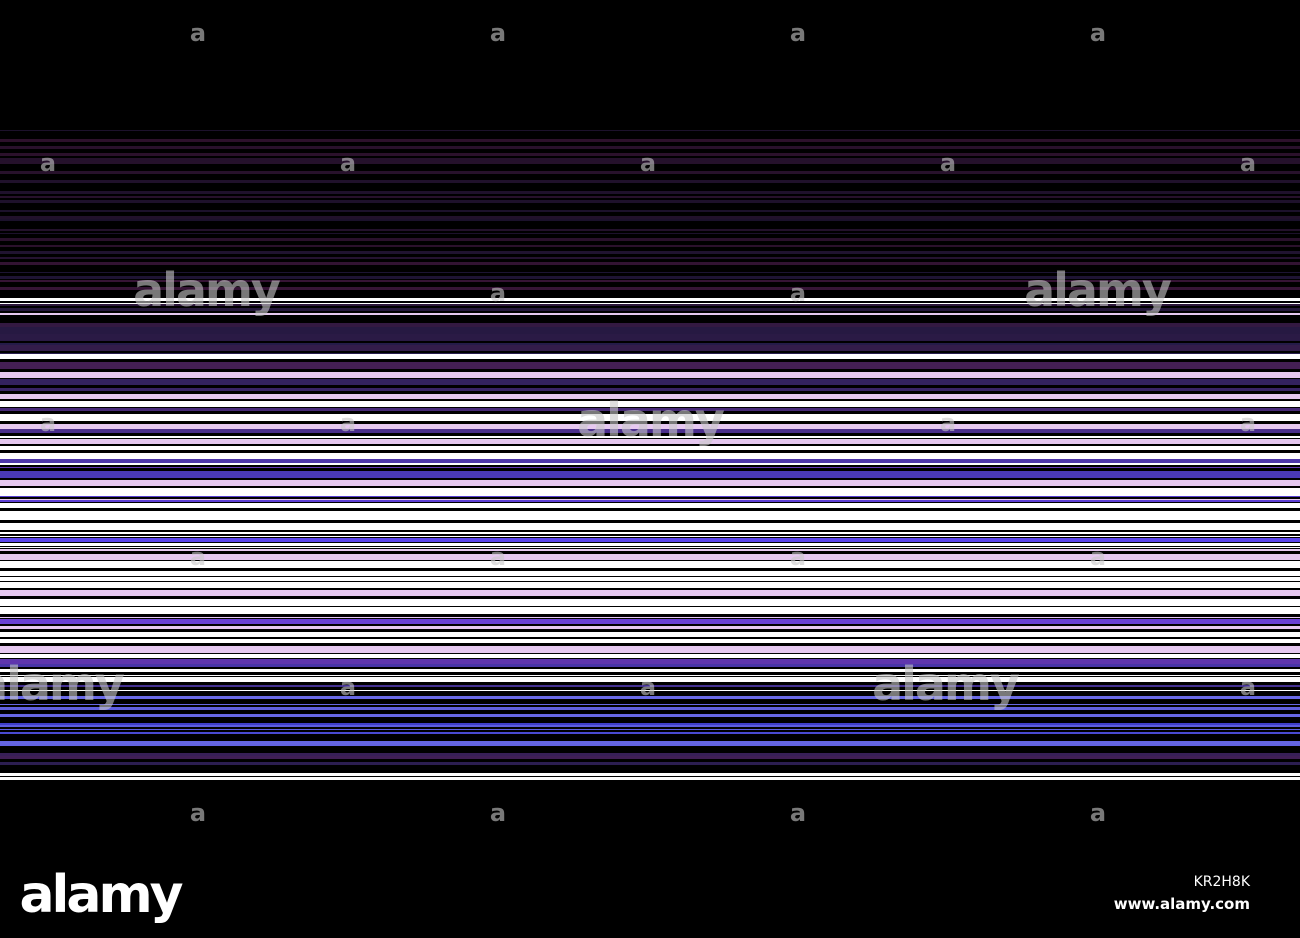 This screenshot has width=1300, height=938. What do you see at coordinates (1222, 882) in the screenshot?
I see `image-id: KR2H8K` at bounding box center [1222, 882].